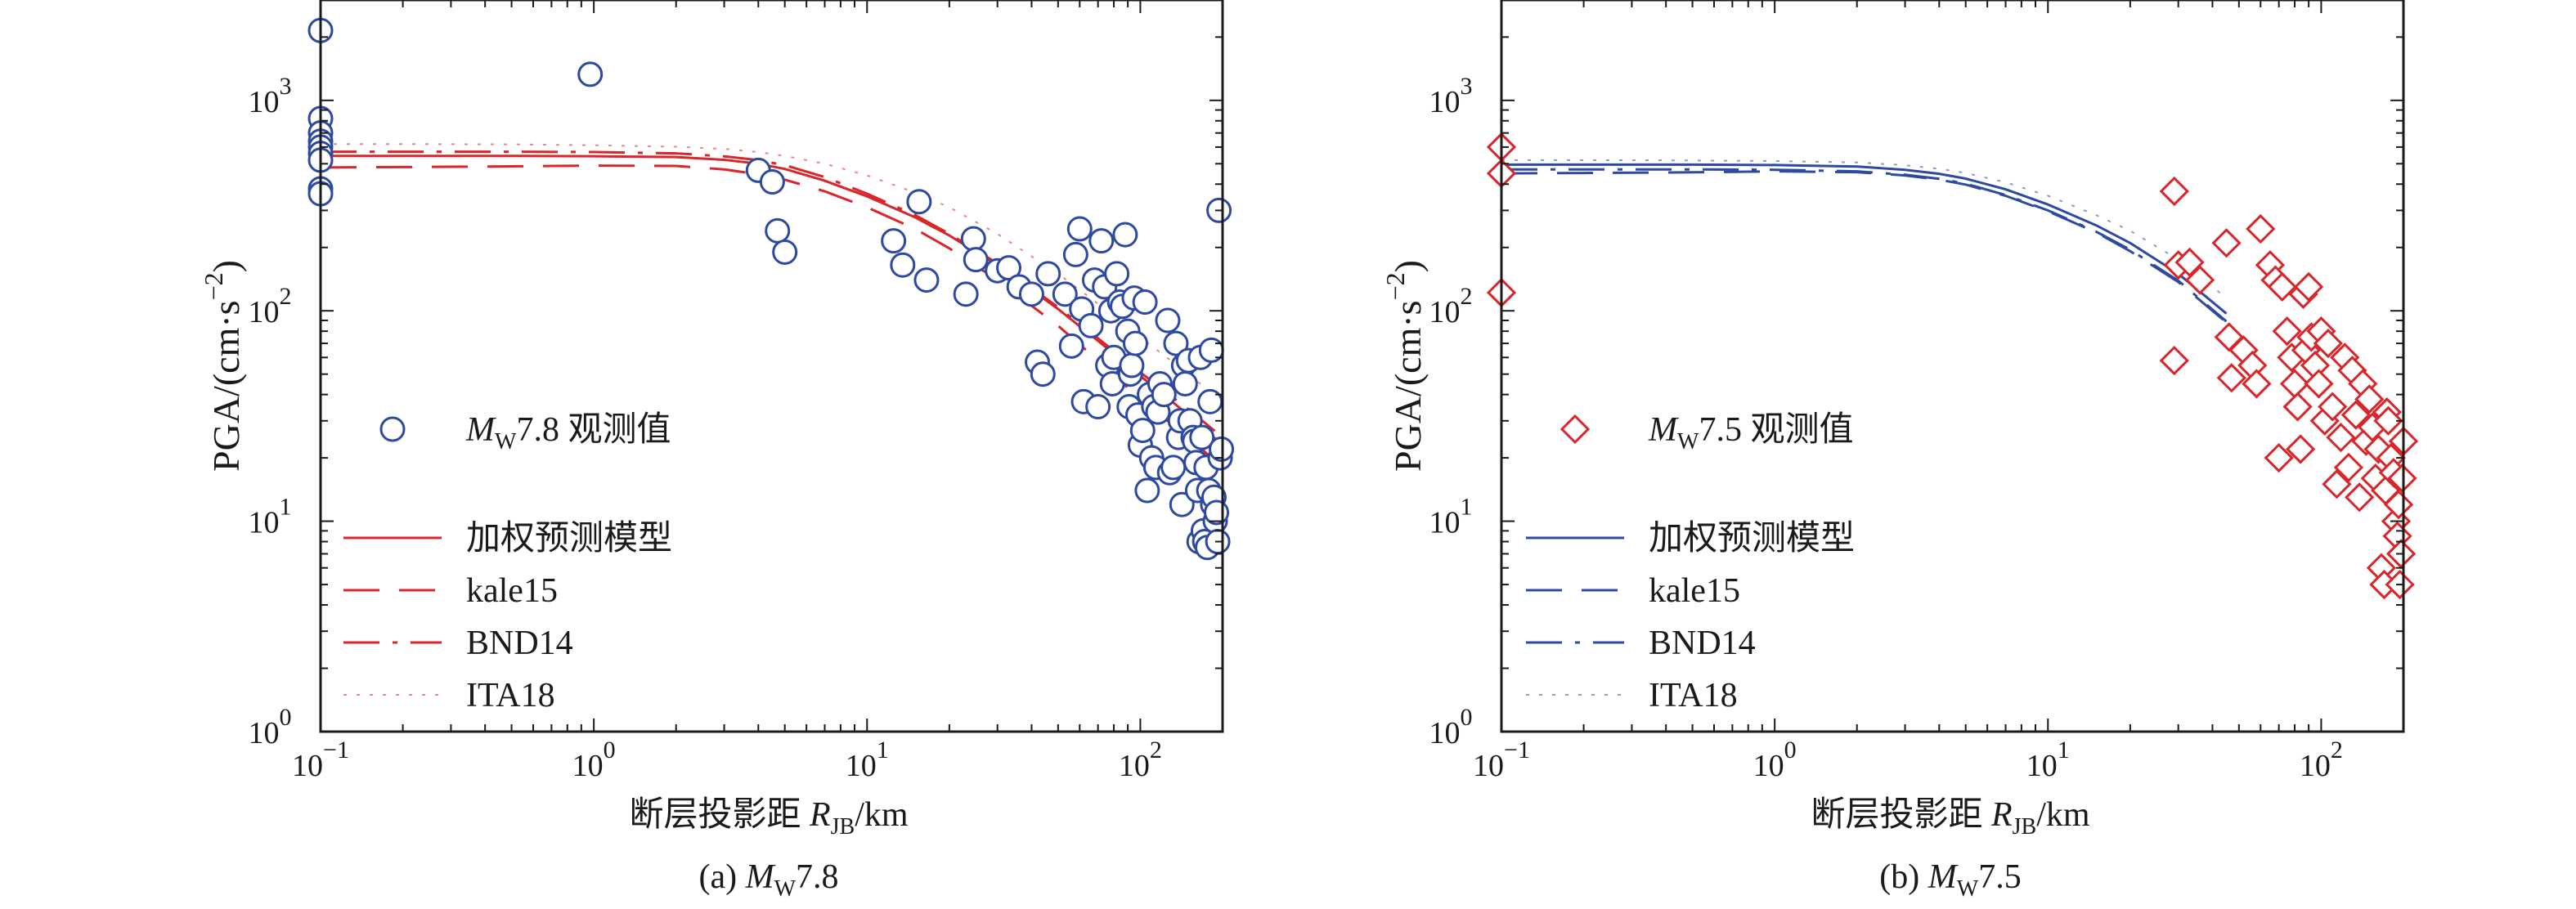 This screenshot has width=2576, height=909. I want to click on panel-a-ylabel: PGA/(cm·s−2), so click(223, 366).